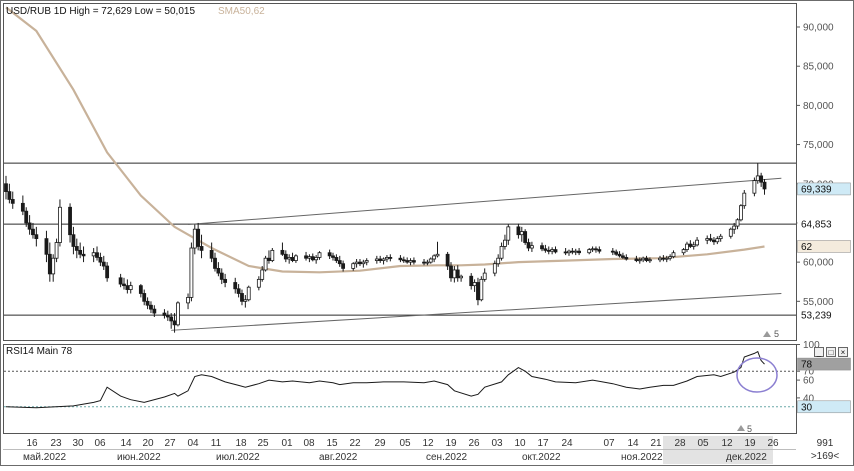  Describe the element at coordinates (741, 428) in the screenshot. I see `rsi-scroll-up-icon` at that location.